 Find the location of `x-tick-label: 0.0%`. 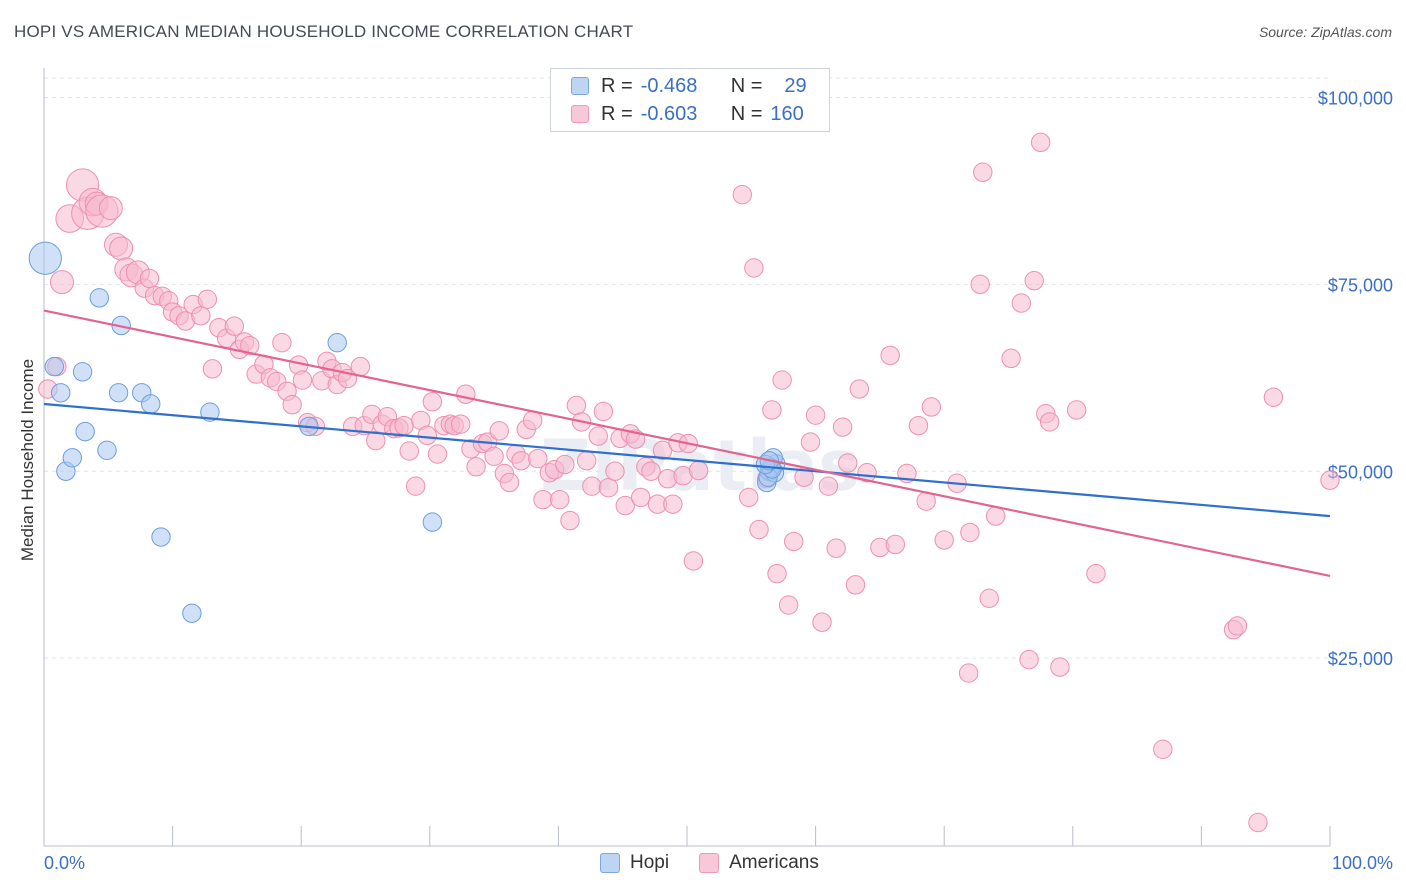

x-tick-label: 0.0% is located at coordinates (64, 863).